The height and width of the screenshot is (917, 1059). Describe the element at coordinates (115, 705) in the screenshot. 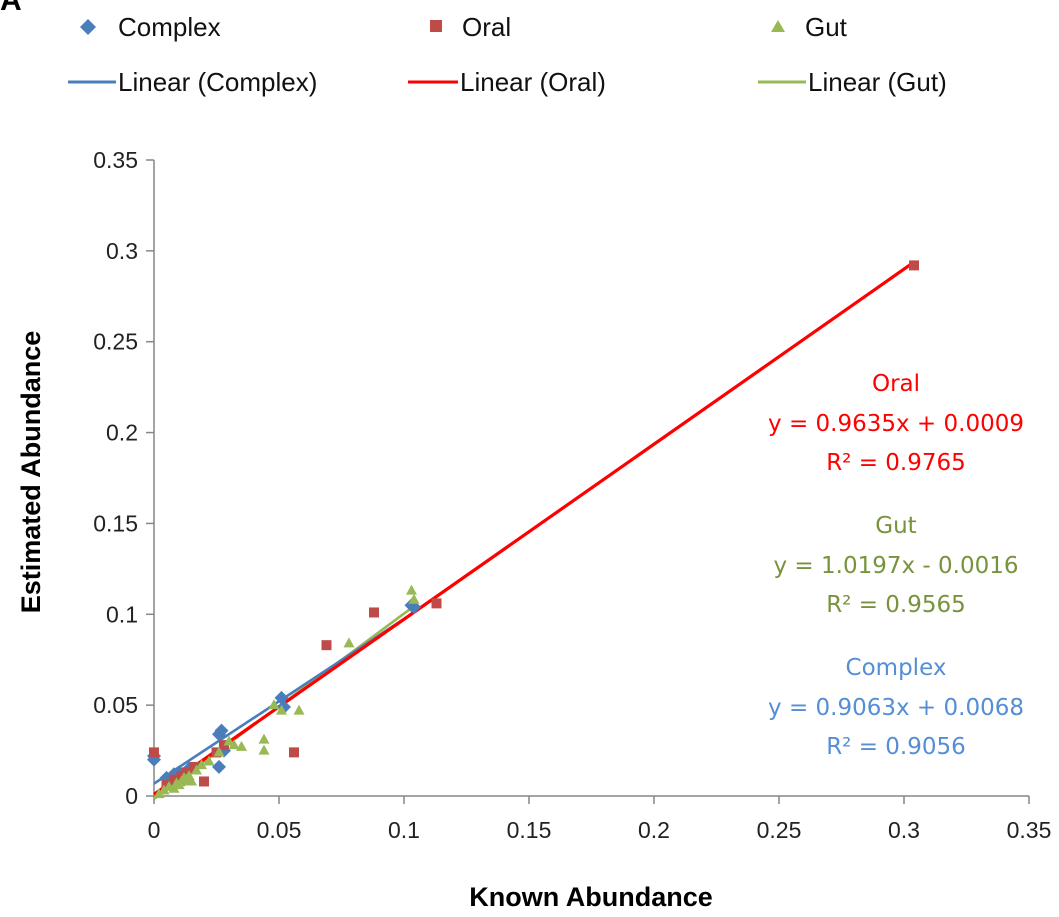

I see `y-tick-label: 0.05` at that location.